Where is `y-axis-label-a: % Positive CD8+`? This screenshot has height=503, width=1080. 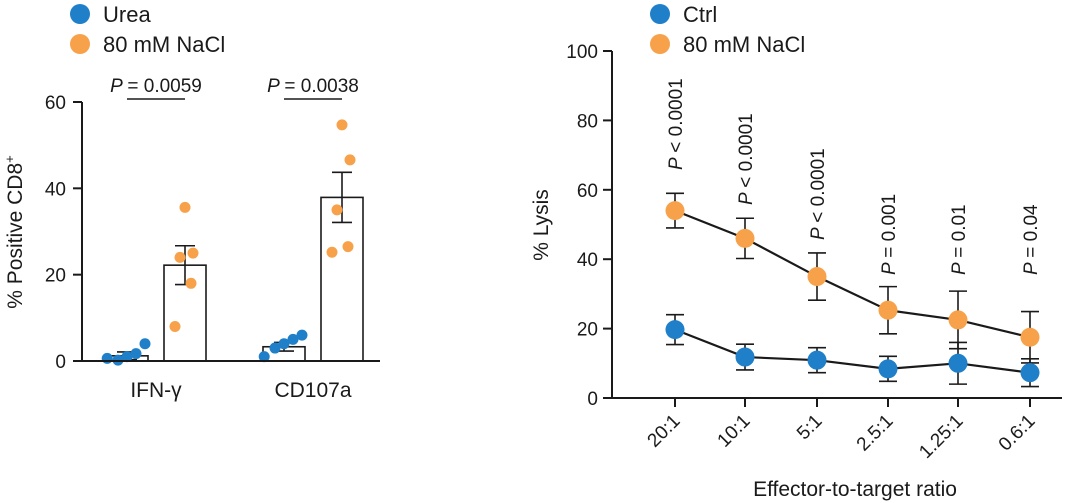 y-axis-label-a: % Positive CD8+ is located at coordinates (14, 231).